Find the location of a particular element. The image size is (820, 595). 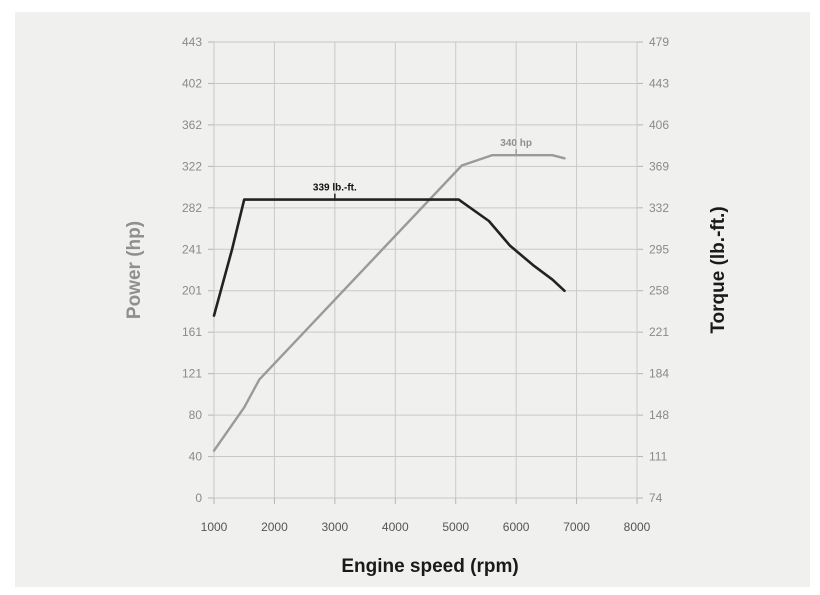

y-left-tick-label: 282 is located at coordinates (192, 208).